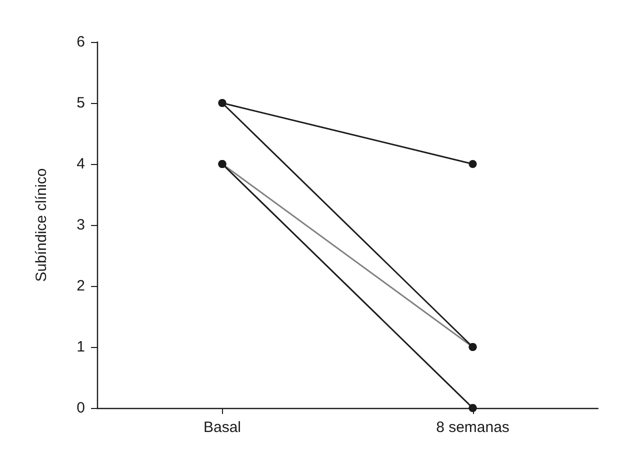 The image size is (624, 466). I want to click on y-tick-label: 3, so click(80, 225).